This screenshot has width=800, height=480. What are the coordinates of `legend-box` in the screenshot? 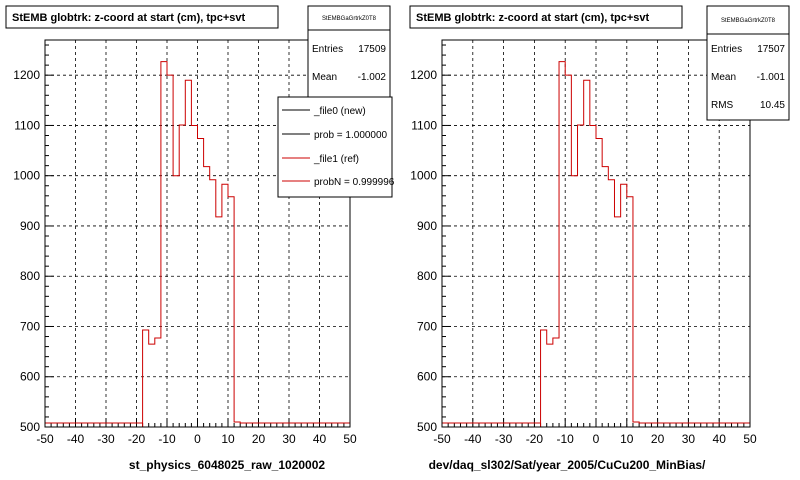 It's located at (335, 147).